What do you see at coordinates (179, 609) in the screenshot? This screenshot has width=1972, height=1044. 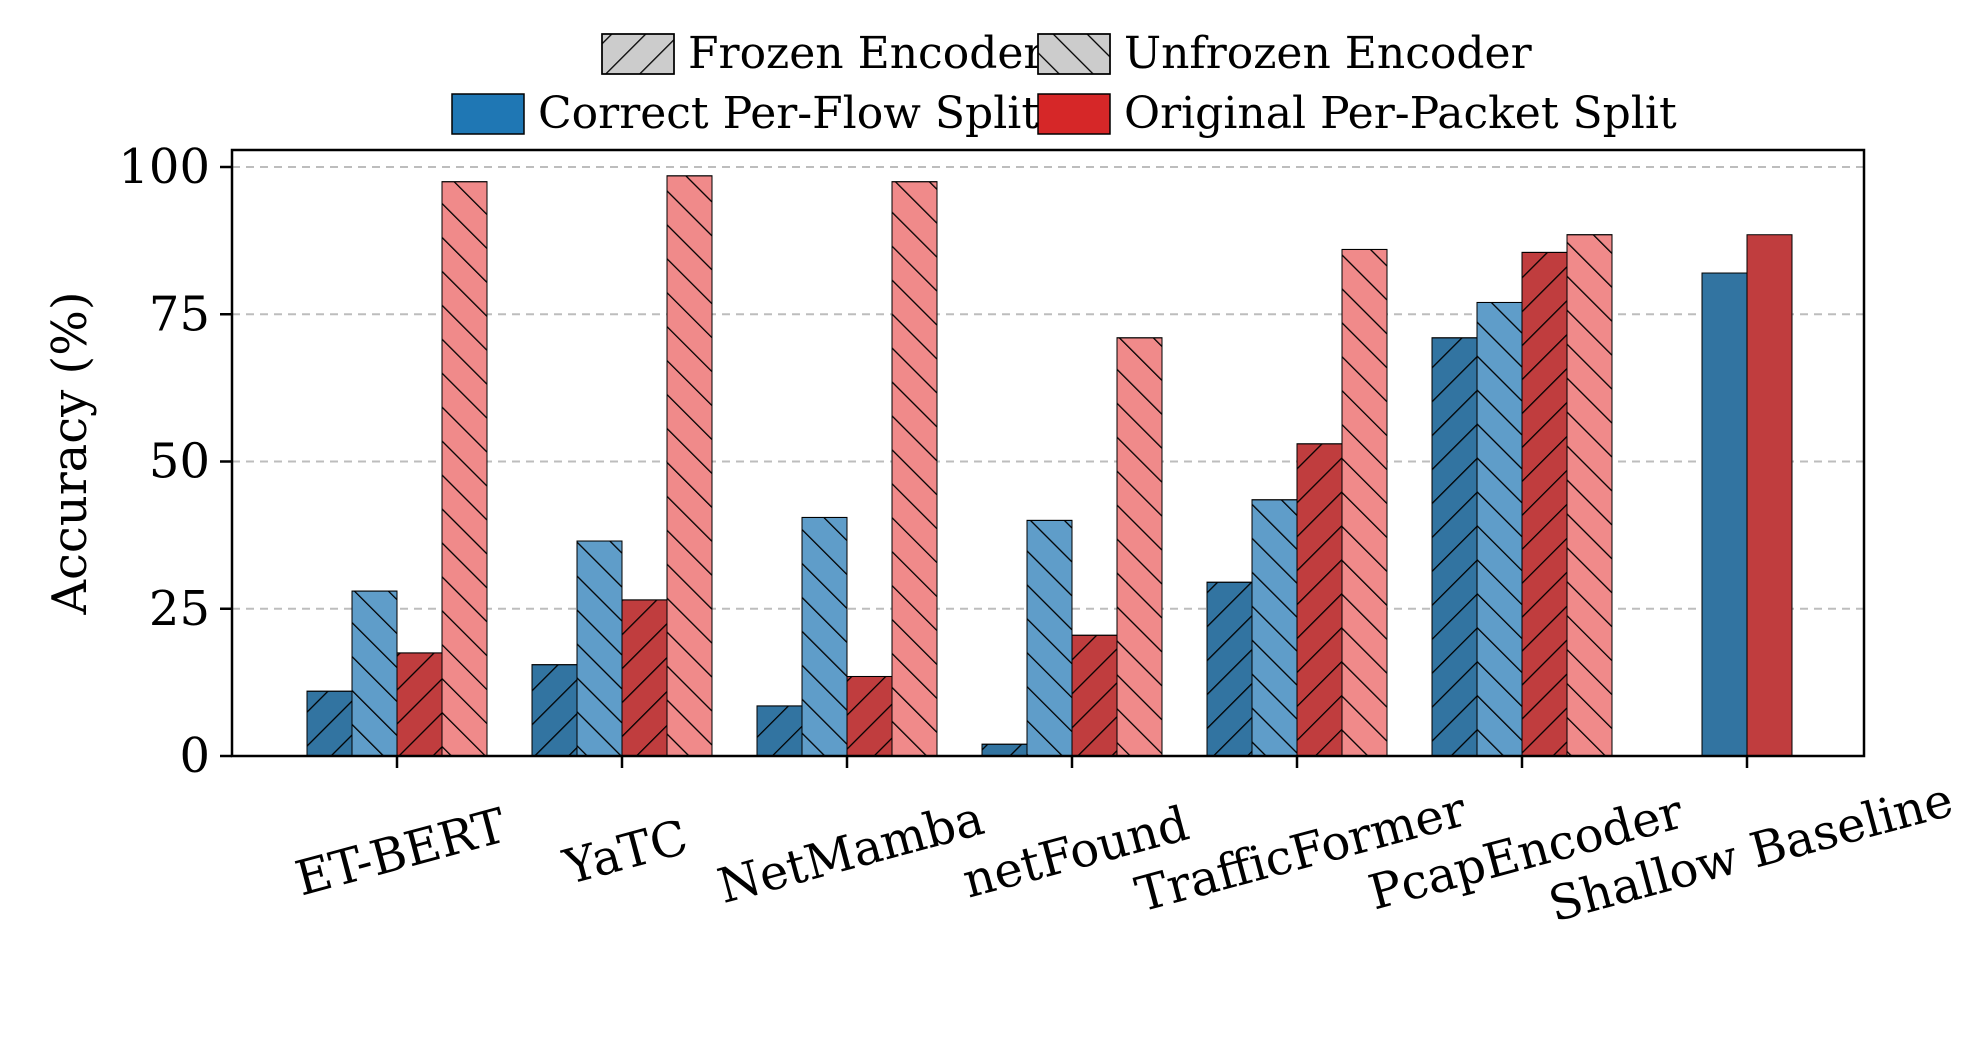 I see `y-tick-label: 25` at bounding box center [179, 609].